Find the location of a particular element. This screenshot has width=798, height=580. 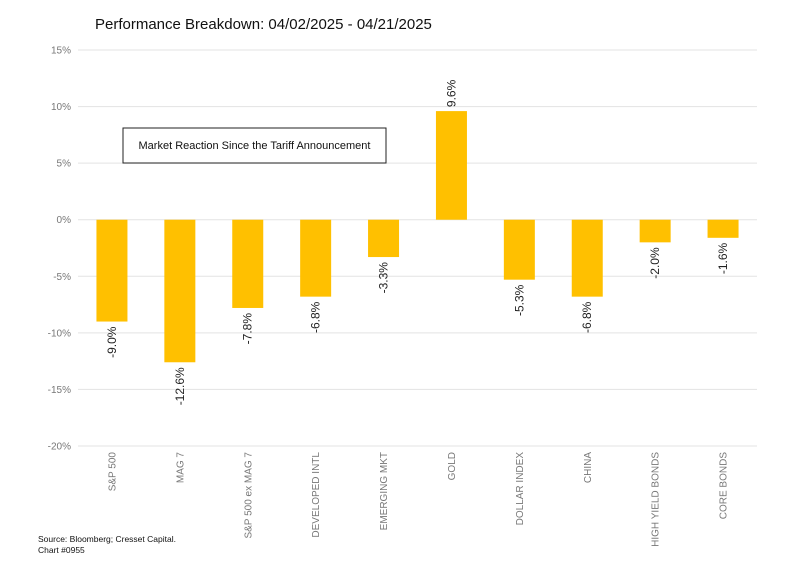

category-label: GOLD is located at coordinates (452, 466).